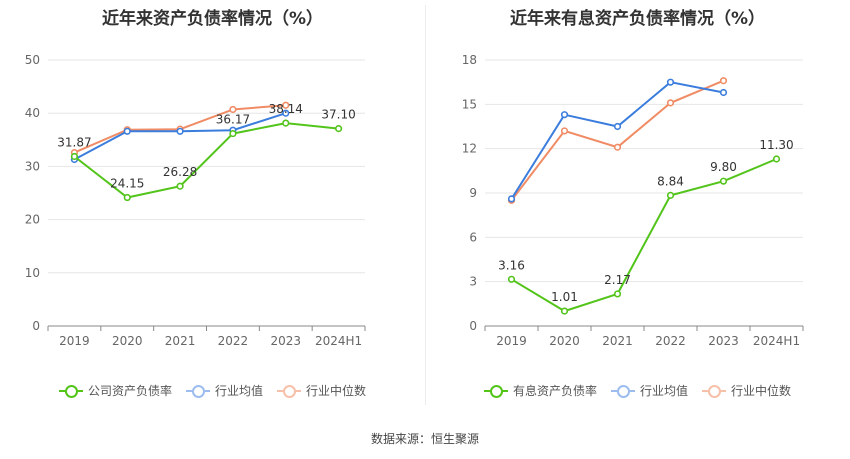 The image size is (850, 459). What do you see at coordinates (129, 391) in the screenshot?
I see `legend-label: 公司资产负债率` at bounding box center [129, 391].